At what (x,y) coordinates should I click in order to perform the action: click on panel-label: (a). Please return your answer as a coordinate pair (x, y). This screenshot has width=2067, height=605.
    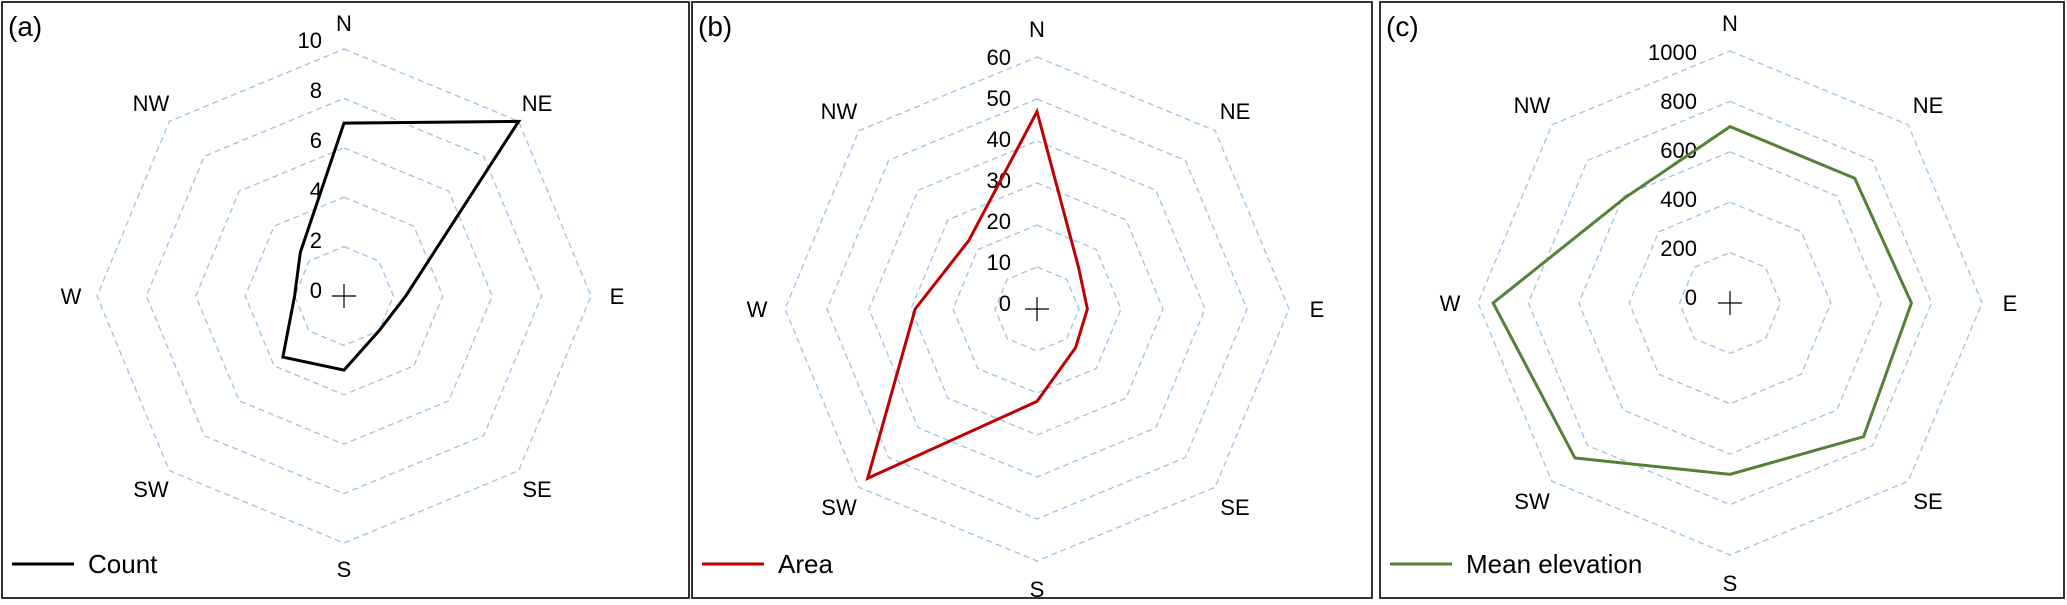
    Looking at the image, I should click on (25, 26).